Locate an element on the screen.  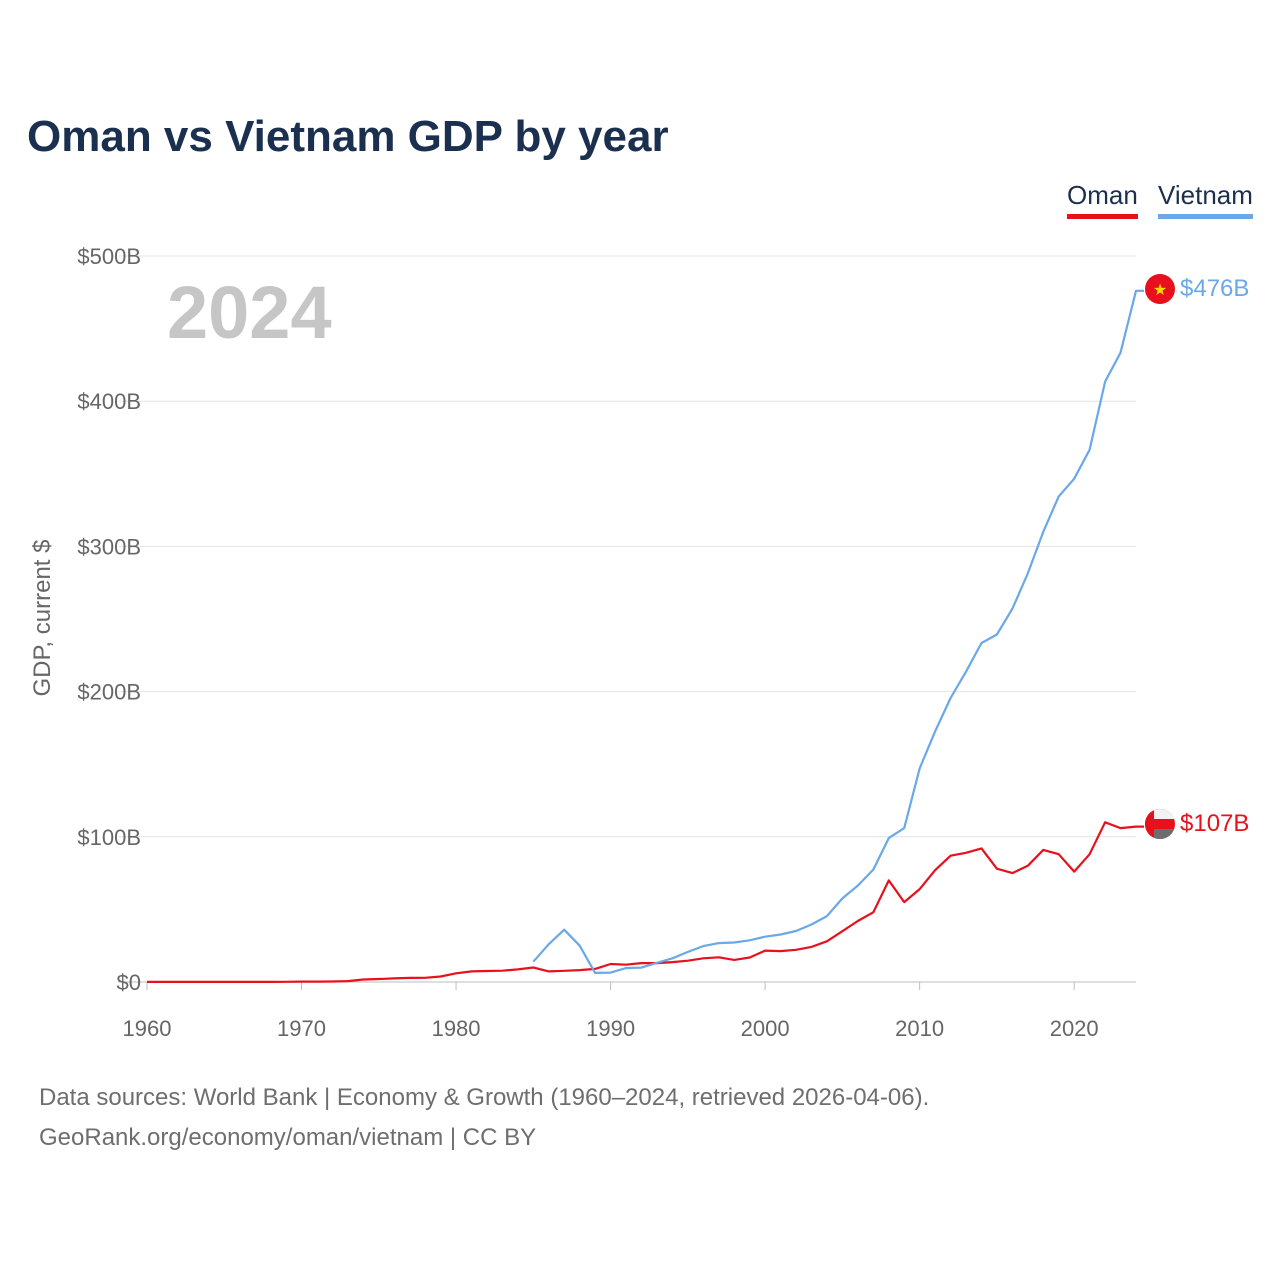
vietnam-end-value-label: $476B is located at coordinates (1214, 288).